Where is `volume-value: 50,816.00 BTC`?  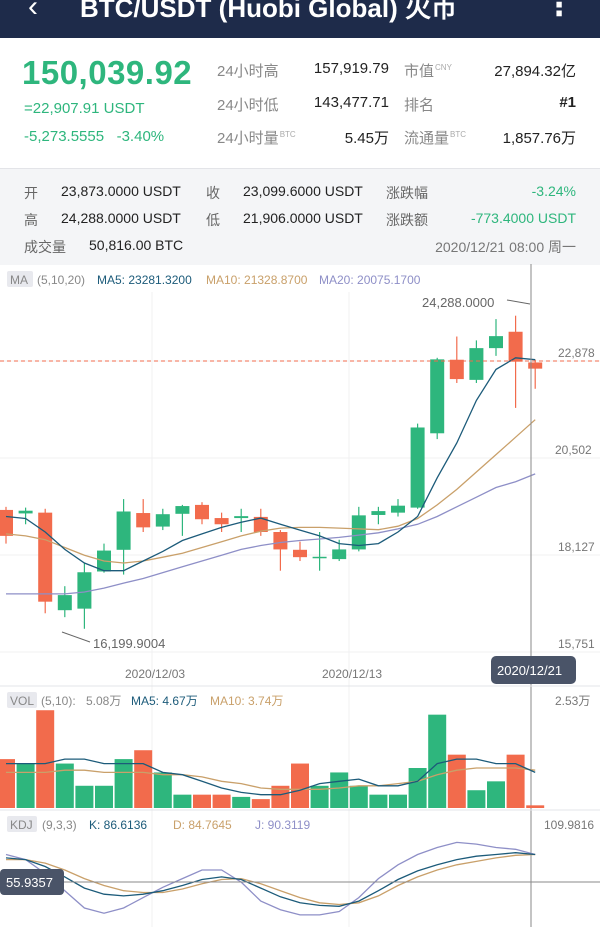 volume-value: 50,816.00 BTC is located at coordinates (136, 245).